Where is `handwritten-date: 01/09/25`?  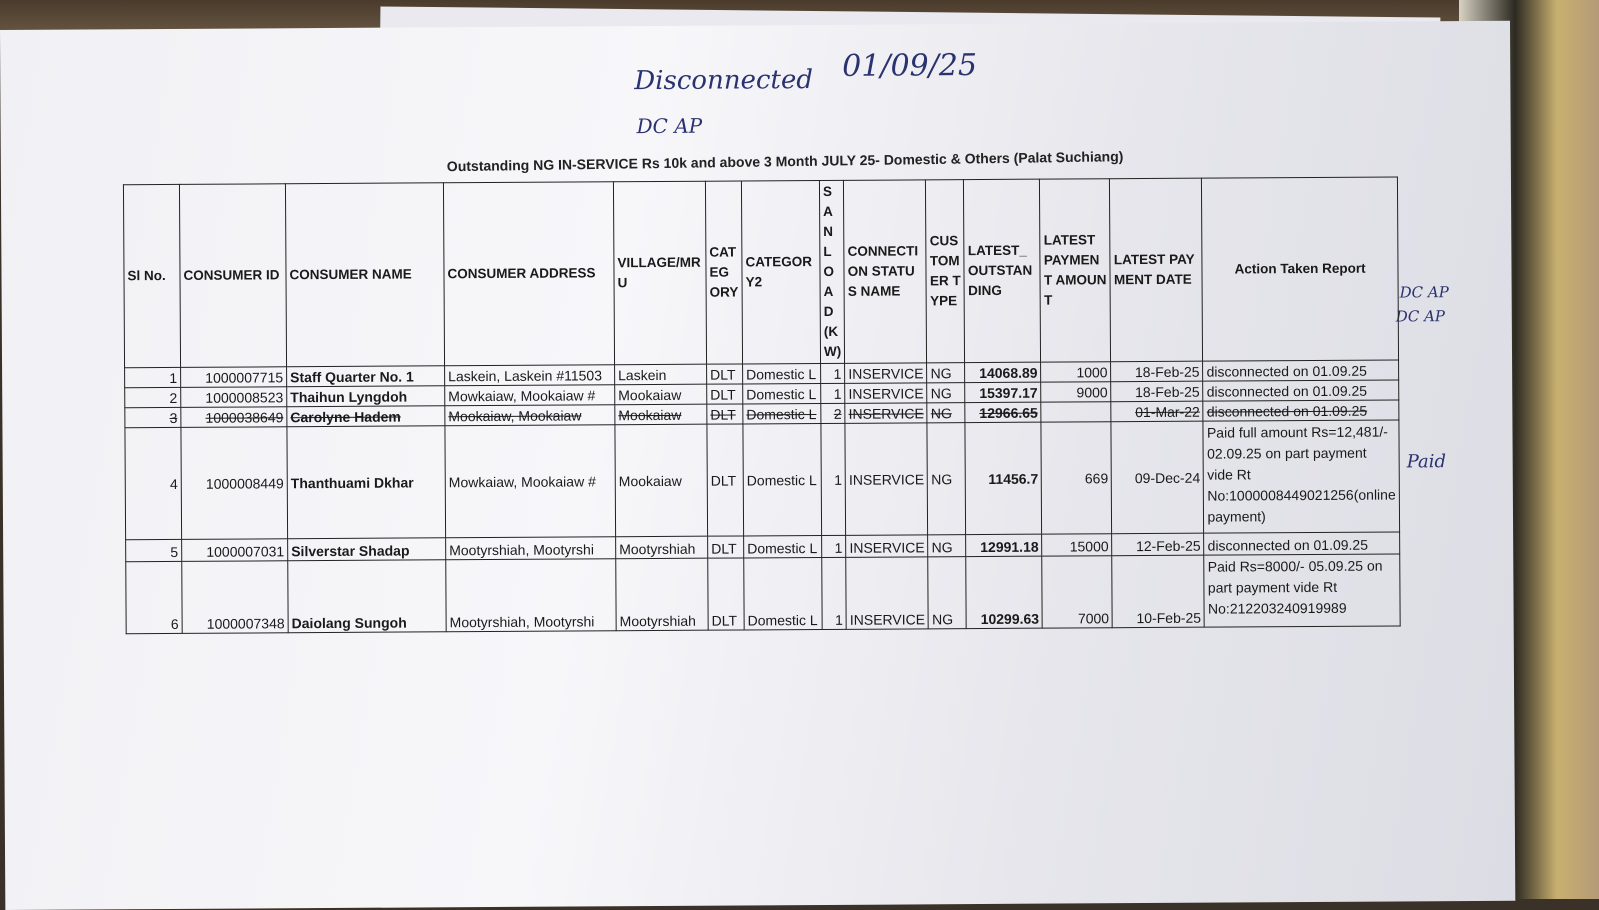 handwritten-date: 01/09/25 is located at coordinates (910, 66).